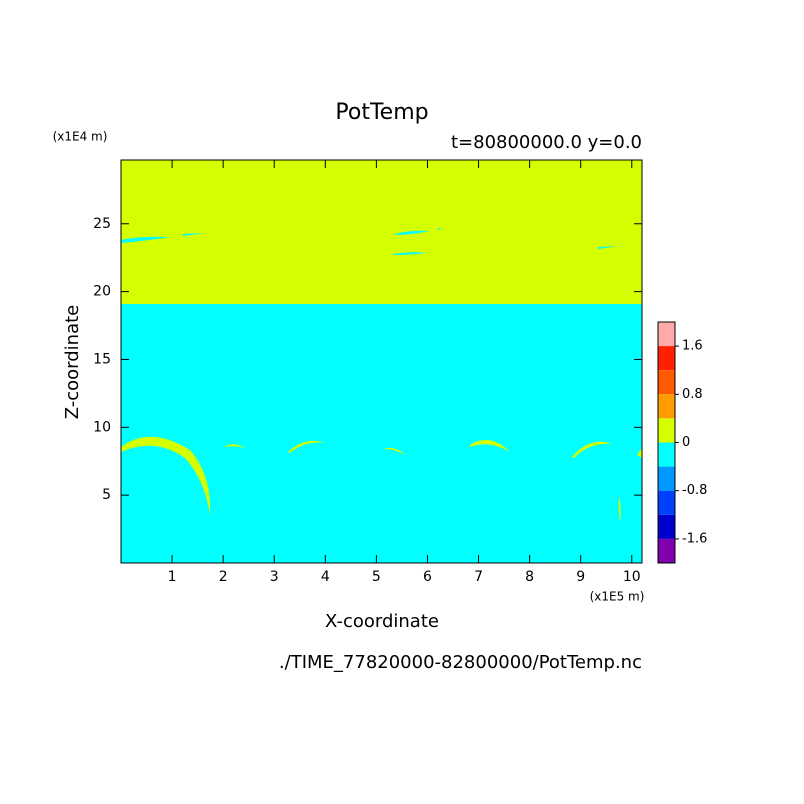 The image size is (804, 804). What do you see at coordinates (382, 621) in the screenshot?
I see `x-axis-label: X-coordinate` at bounding box center [382, 621].